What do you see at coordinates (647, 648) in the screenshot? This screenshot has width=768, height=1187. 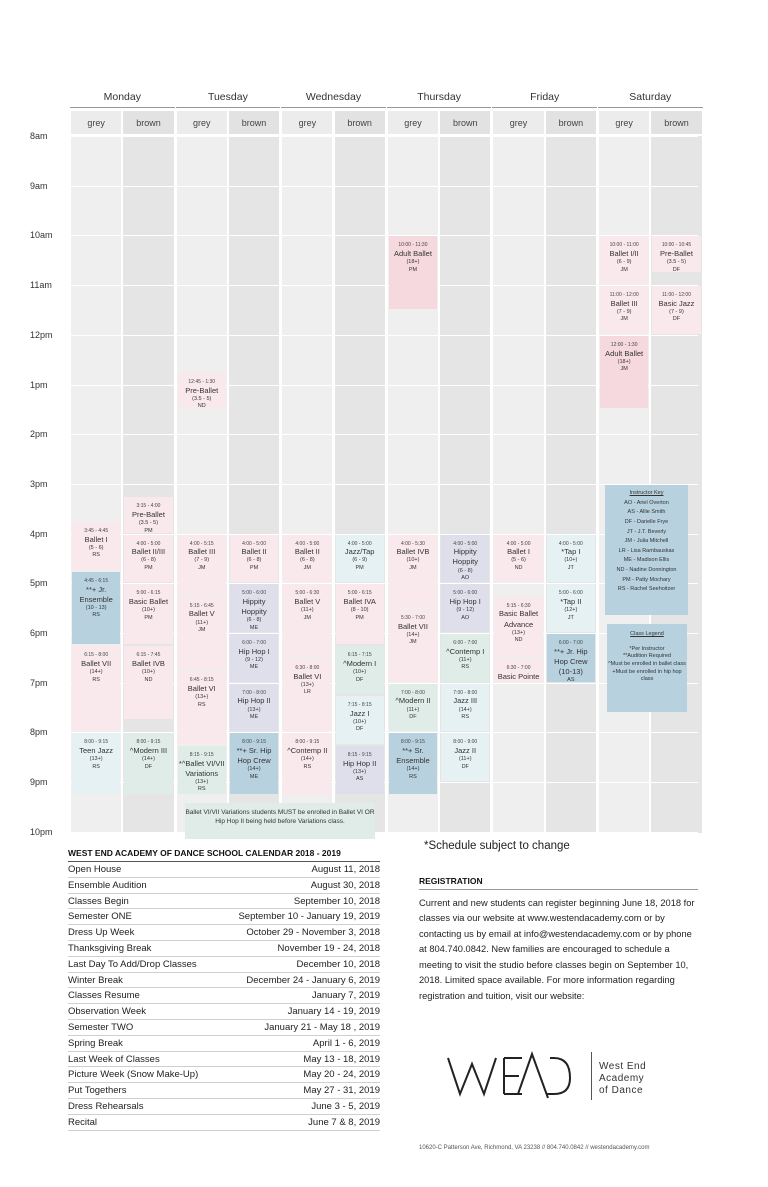 I see `class-legend-item: *Per Instructor` at bounding box center [647, 648].